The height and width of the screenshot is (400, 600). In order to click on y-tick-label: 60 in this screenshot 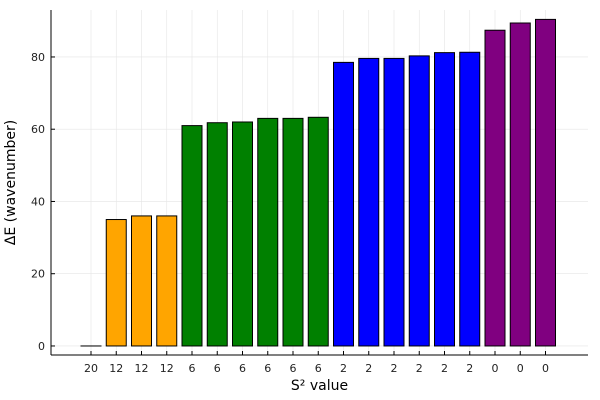, I will do `click(38, 129)`.